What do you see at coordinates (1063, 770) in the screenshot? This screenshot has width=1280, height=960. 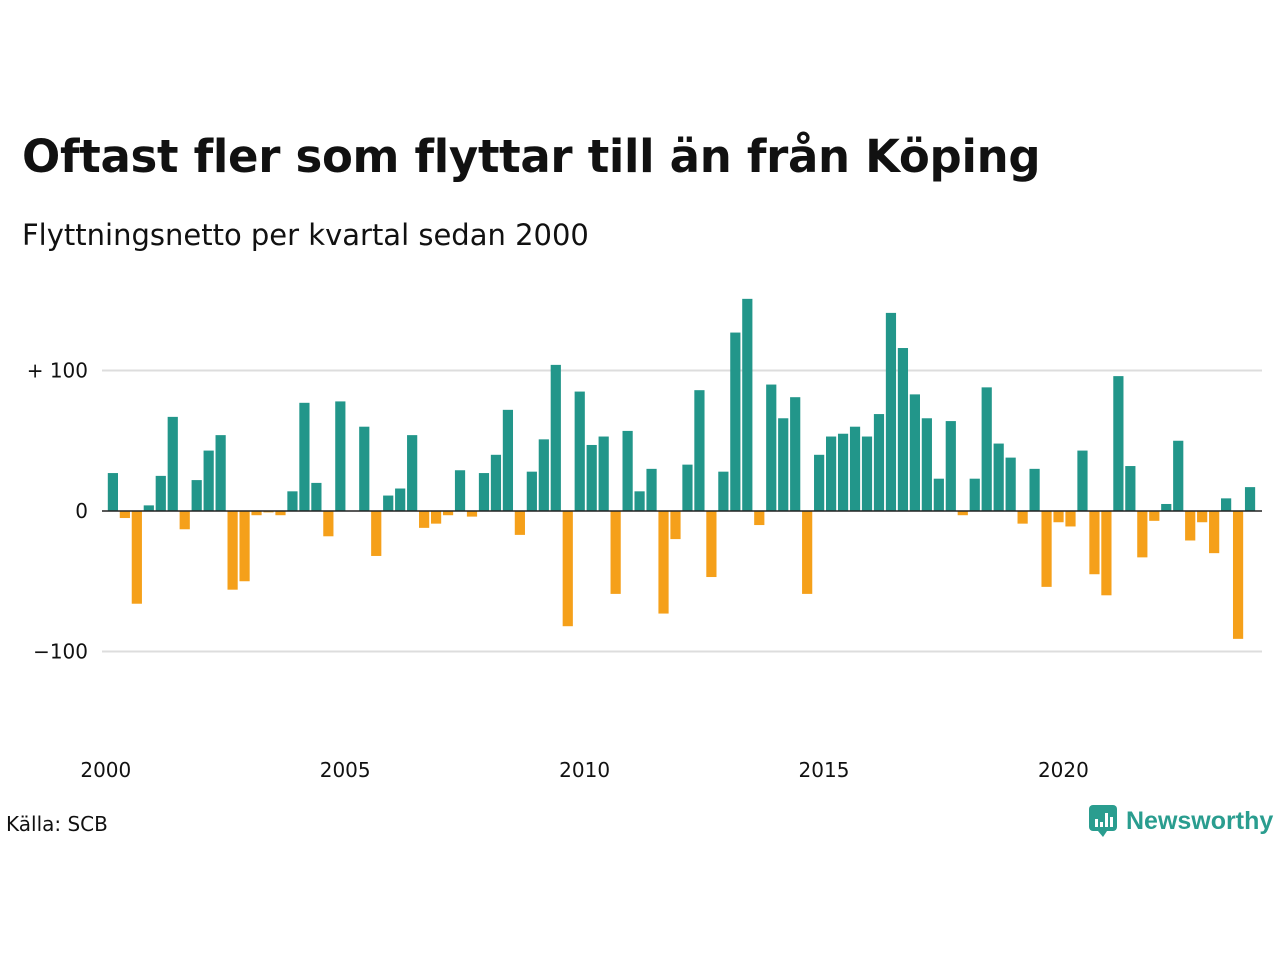 I see `x-tick-label: 2020` at bounding box center [1063, 770].